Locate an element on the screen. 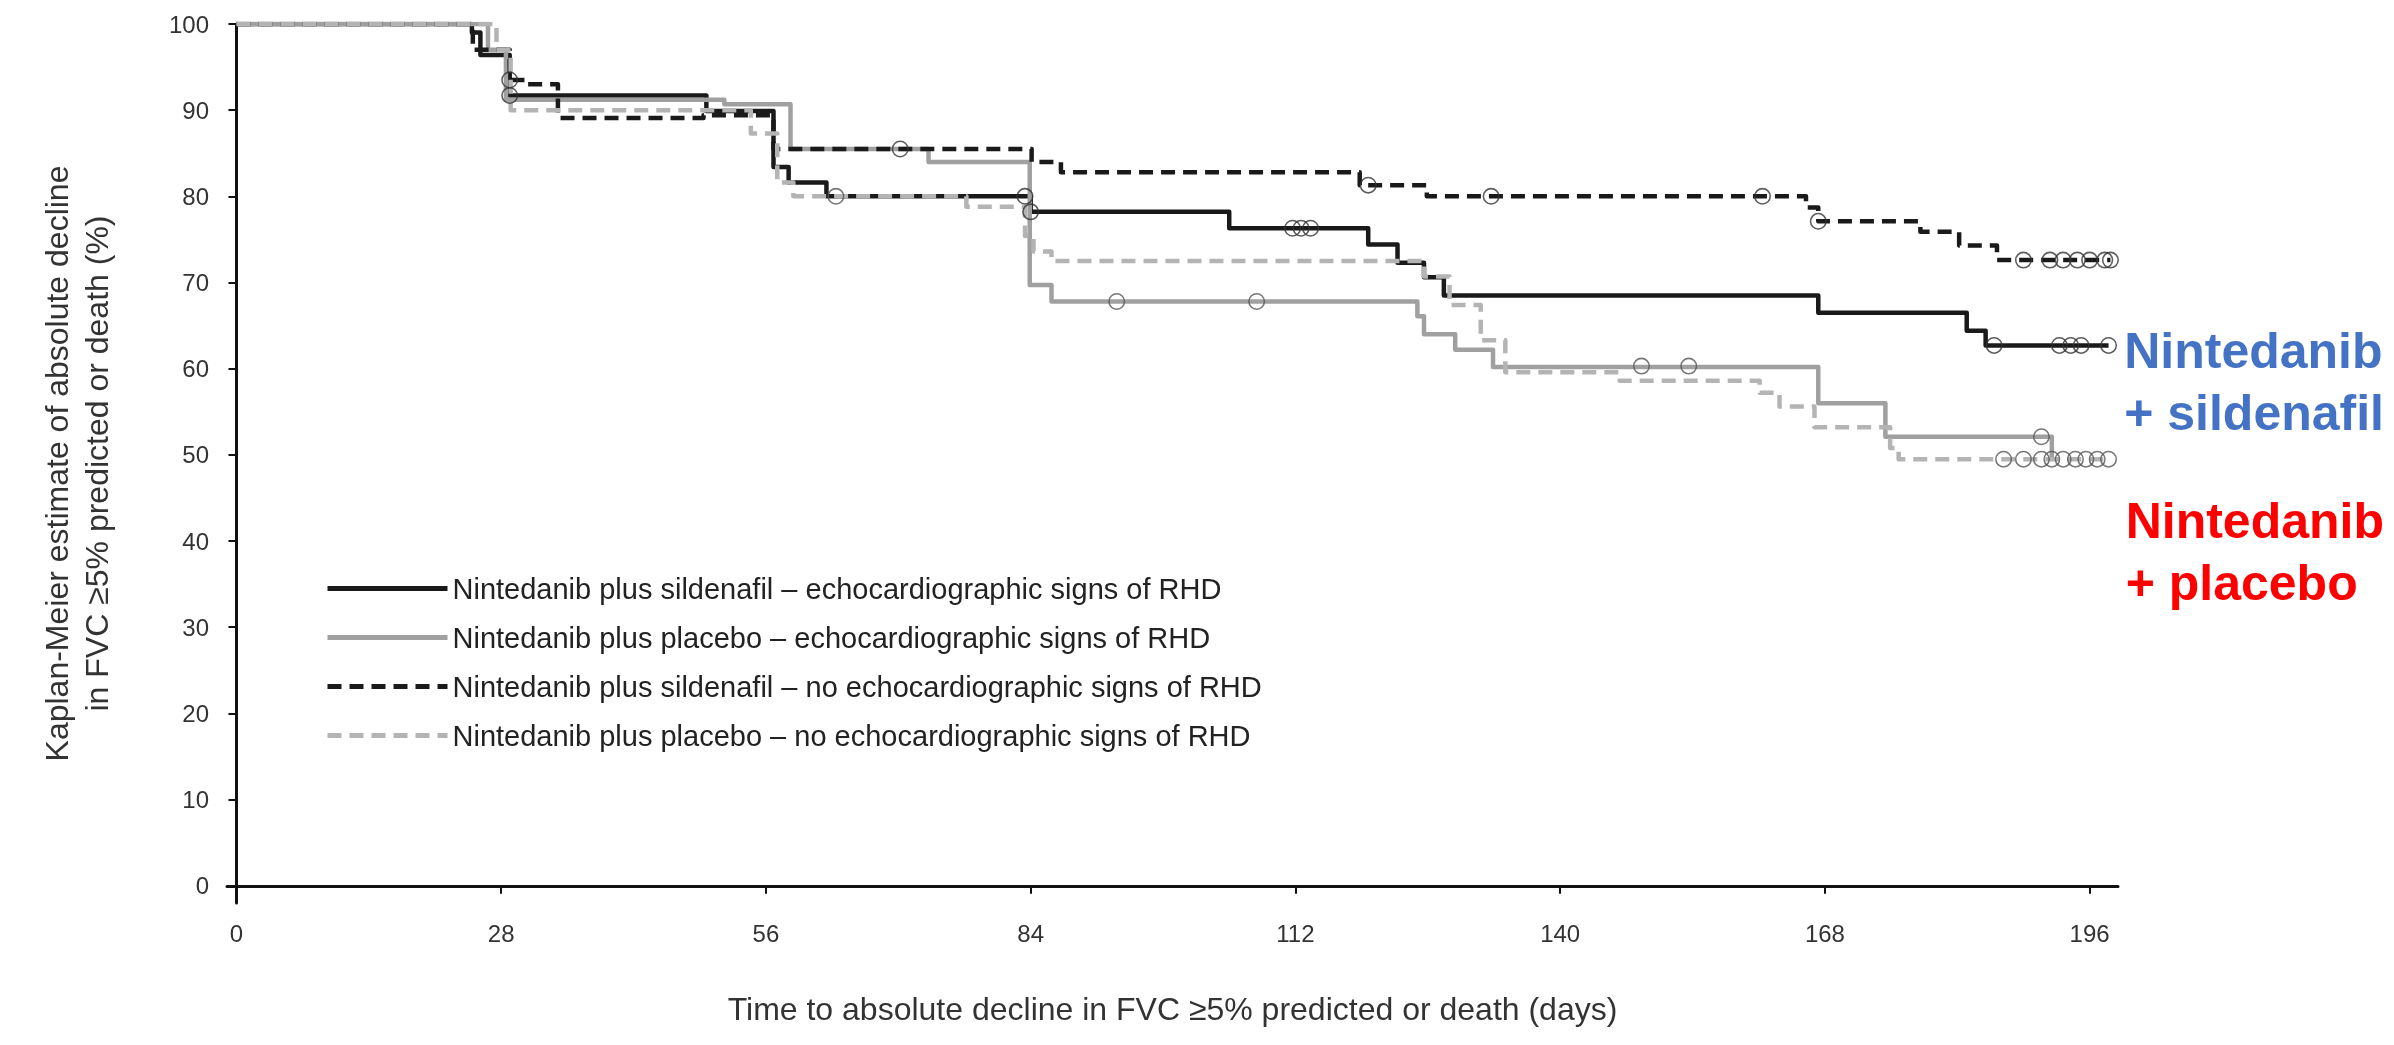  y-tick-label: 100 is located at coordinates (188, 24).